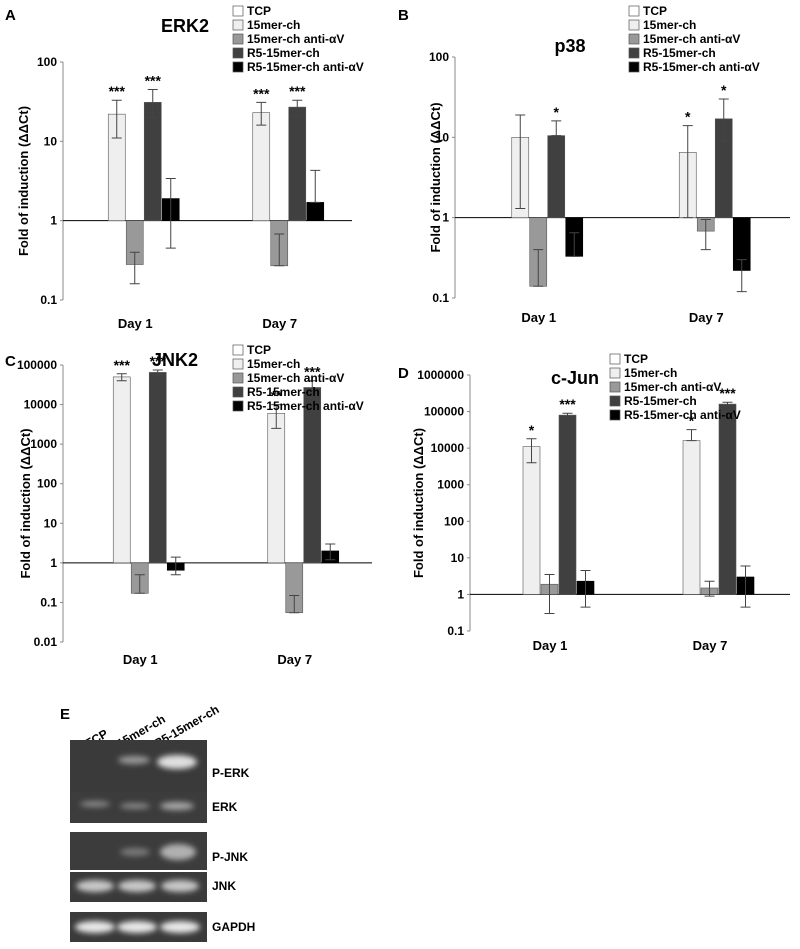 This screenshot has width=800, height=949. Describe the element at coordinates (450, 485) in the screenshot. I see `y-tick-label: 1000` at that location.